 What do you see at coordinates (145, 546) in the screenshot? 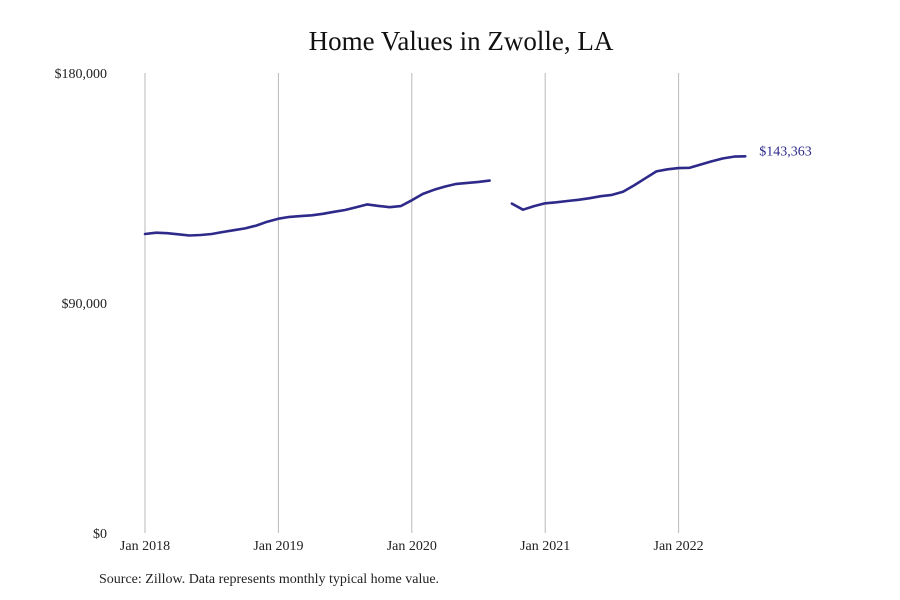
I see `x-tick-label: Jan 2018` at bounding box center [145, 546].